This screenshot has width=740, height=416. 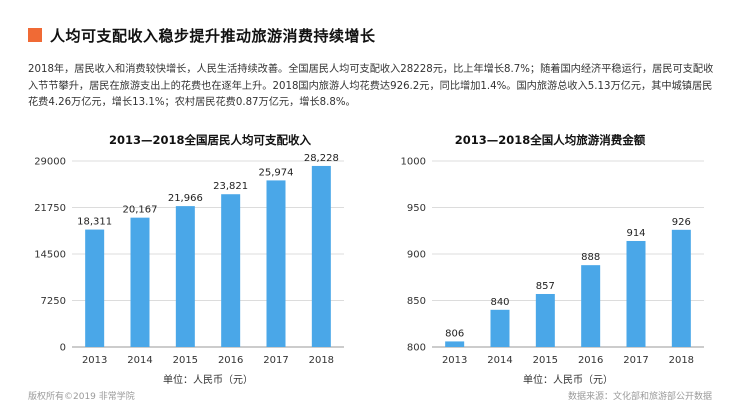 What do you see at coordinates (639, 397) in the screenshot?
I see `footer-source: 数据来源：文化部和旅游部公开数据` at bounding box center [639, 397].